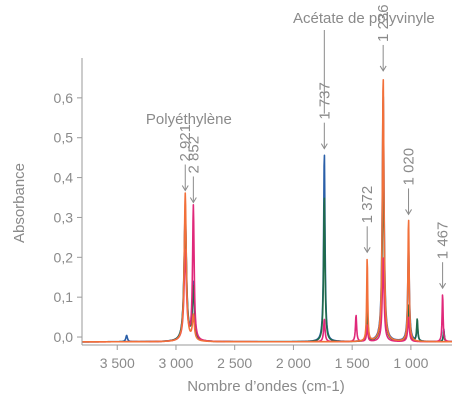  What do you see at coordinates (185, 143) in the screenshot?
I see `peak-label: 2 921` at bounding box center [185, 143].